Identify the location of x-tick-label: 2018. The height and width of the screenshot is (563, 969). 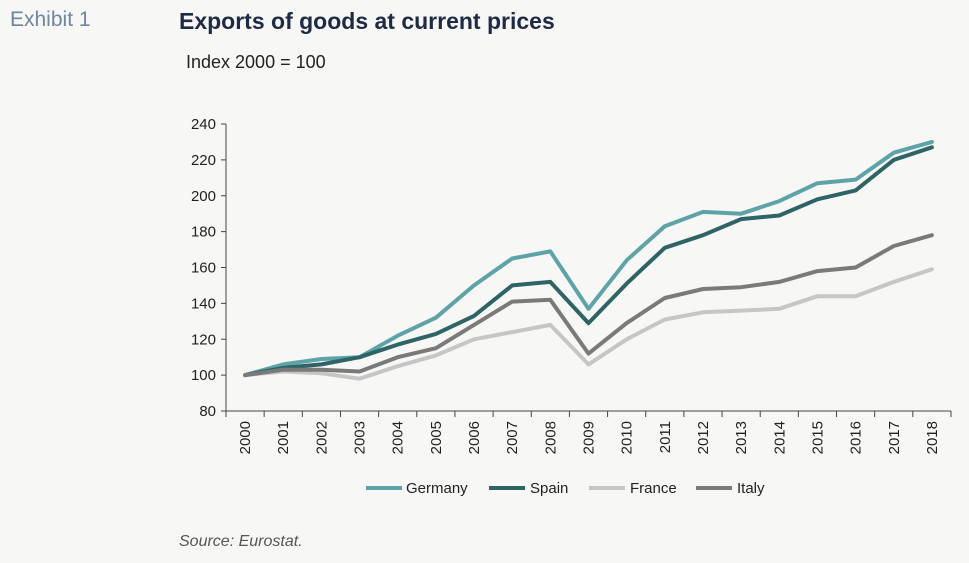
(932, 437).